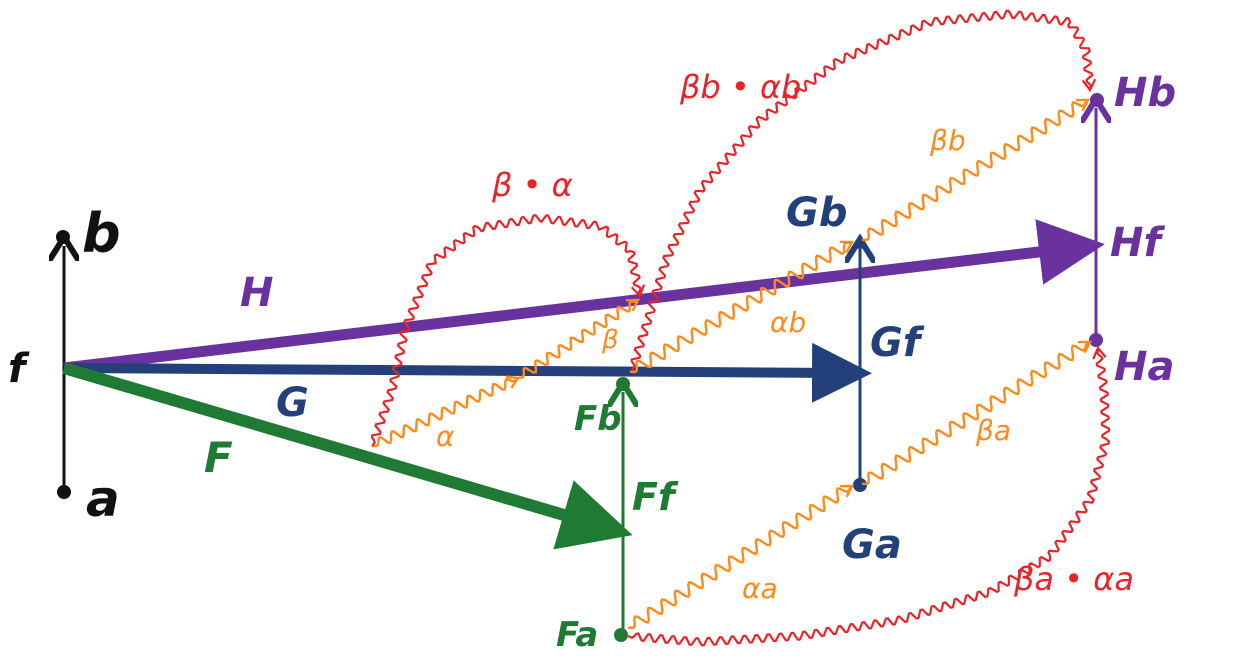  What do you see at coordinates (846, 247) in the screenshot?
I see `transformation-alpha-b-arrowhead` at bounding box center [846, 247].